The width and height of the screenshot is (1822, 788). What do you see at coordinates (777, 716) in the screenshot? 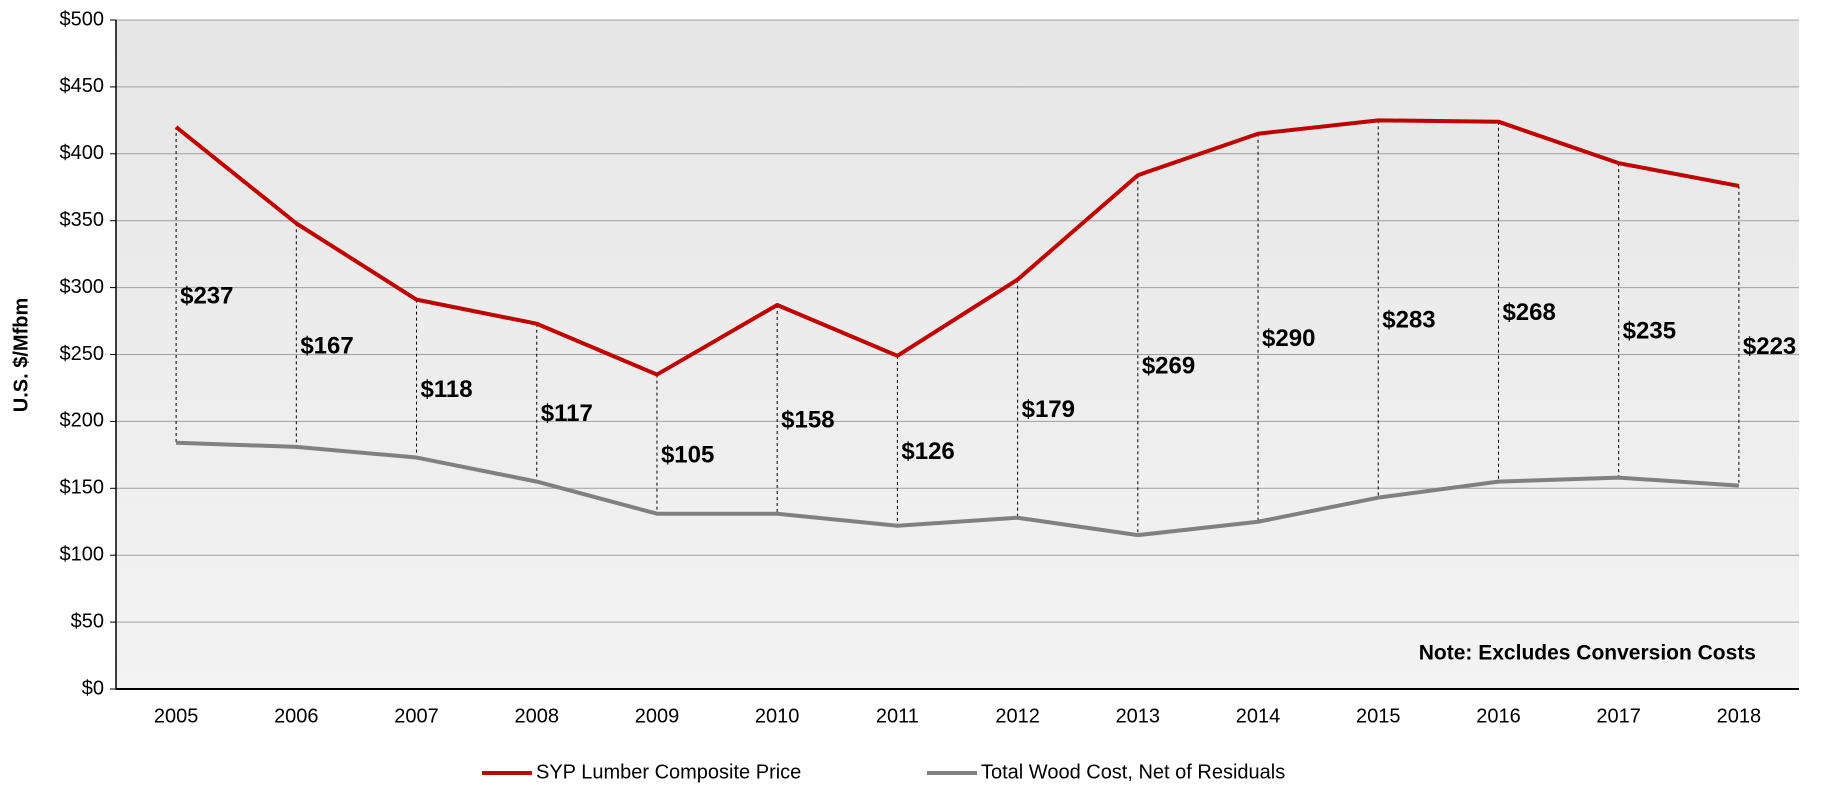
I see `x-tick-label: 2010` at bounding box center [777, 716].